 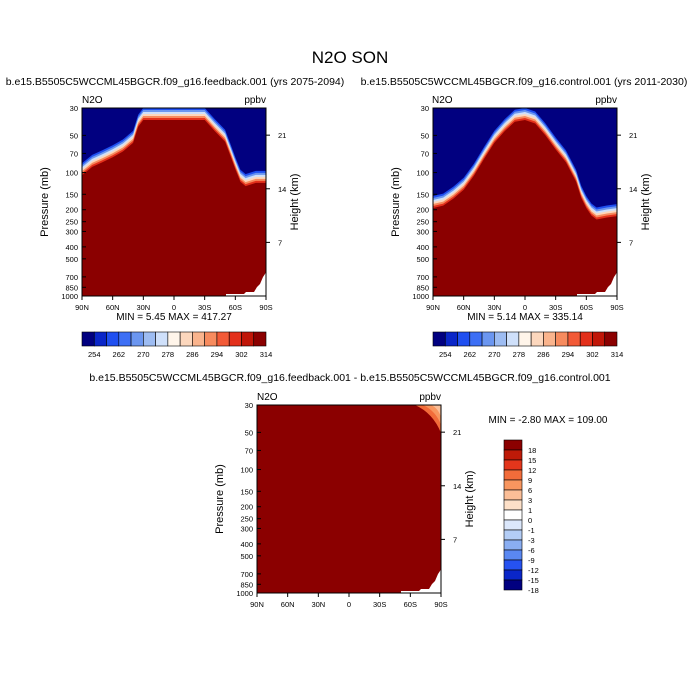 I want to click on colorbar-label: 15, so click(x=532, y=460).